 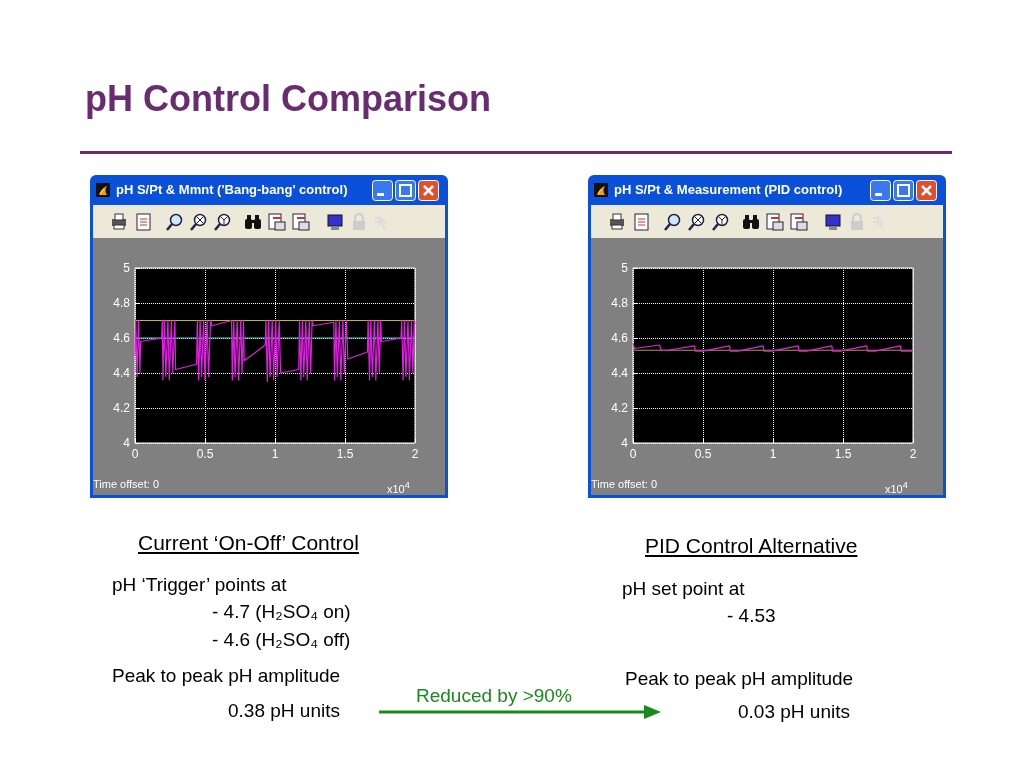 I want to click on text: pH Control Comparison, so click(x=288, y=99).